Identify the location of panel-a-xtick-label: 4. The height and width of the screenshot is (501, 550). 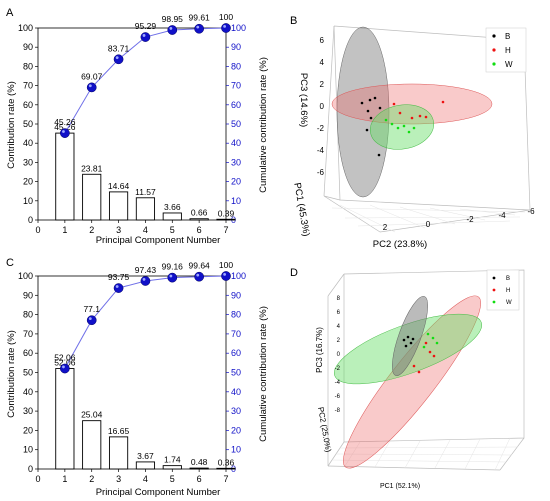
(145, 230).